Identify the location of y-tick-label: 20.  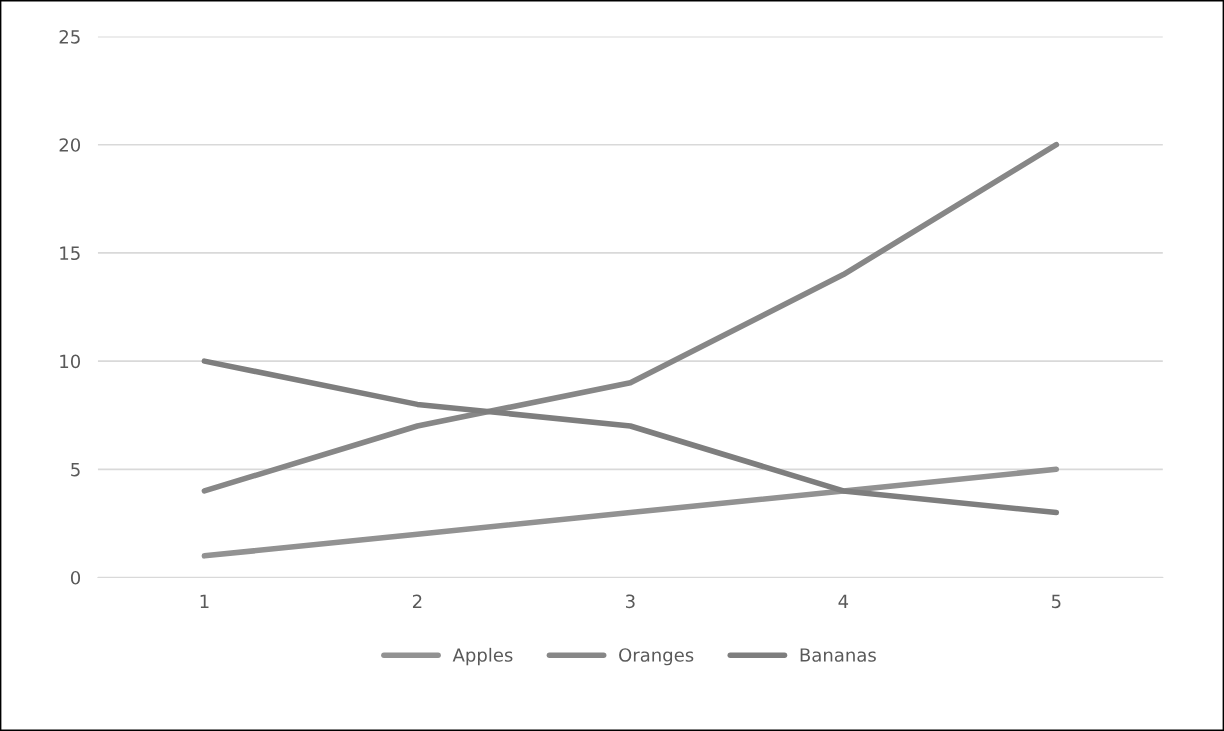
(70, 145).